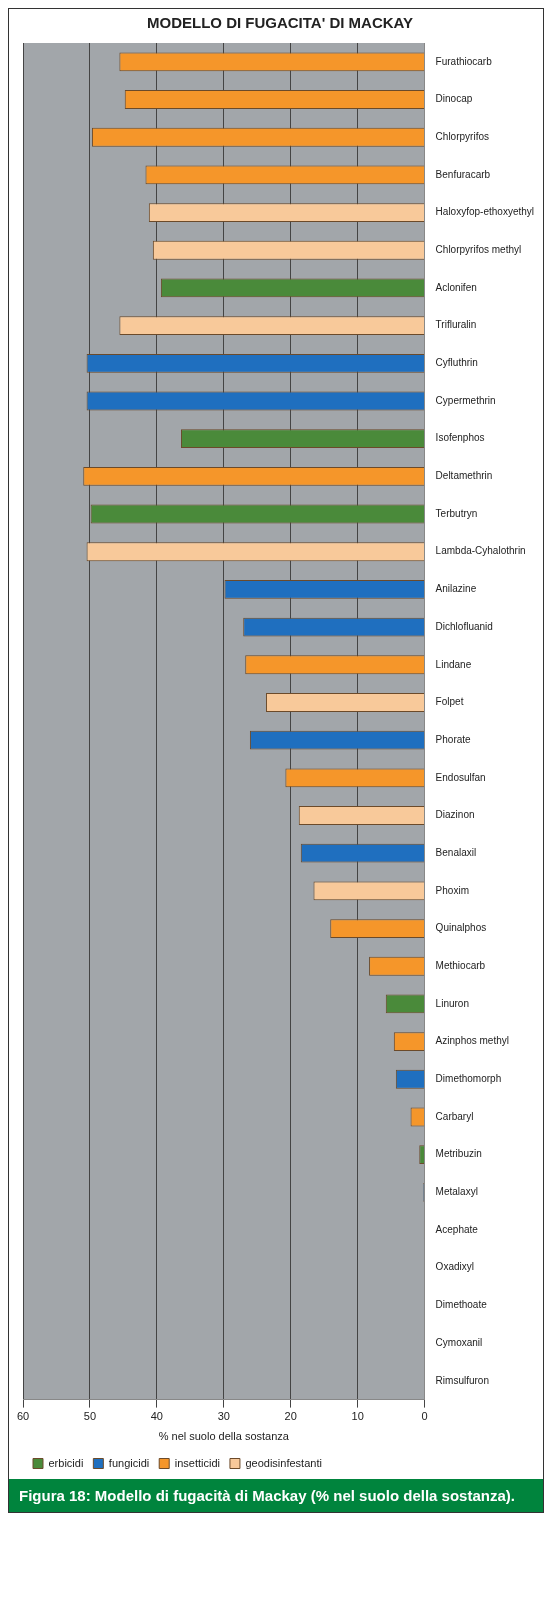  What do you see at coordinates (454, 1267) in the screenshot?
I see `y-tick-label: Oxadixyl` at bounding box center [454, 1267].